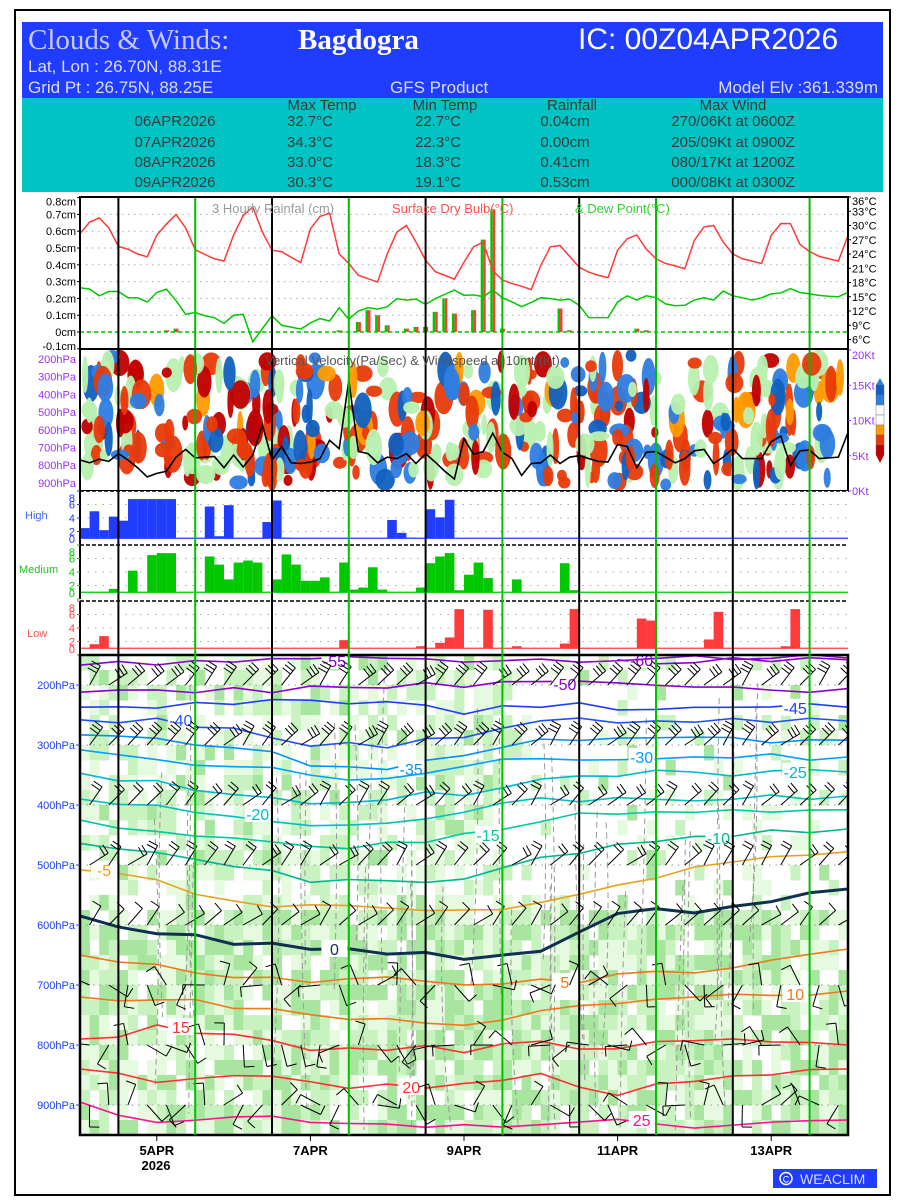 Image resolution: width=900 pixels, height=1200 pixels. What do you see at coordinates (825, 1178) in the screenshot?
I see `weaclim-badge: C WEACLIM` at bounding box center [825, 1178].